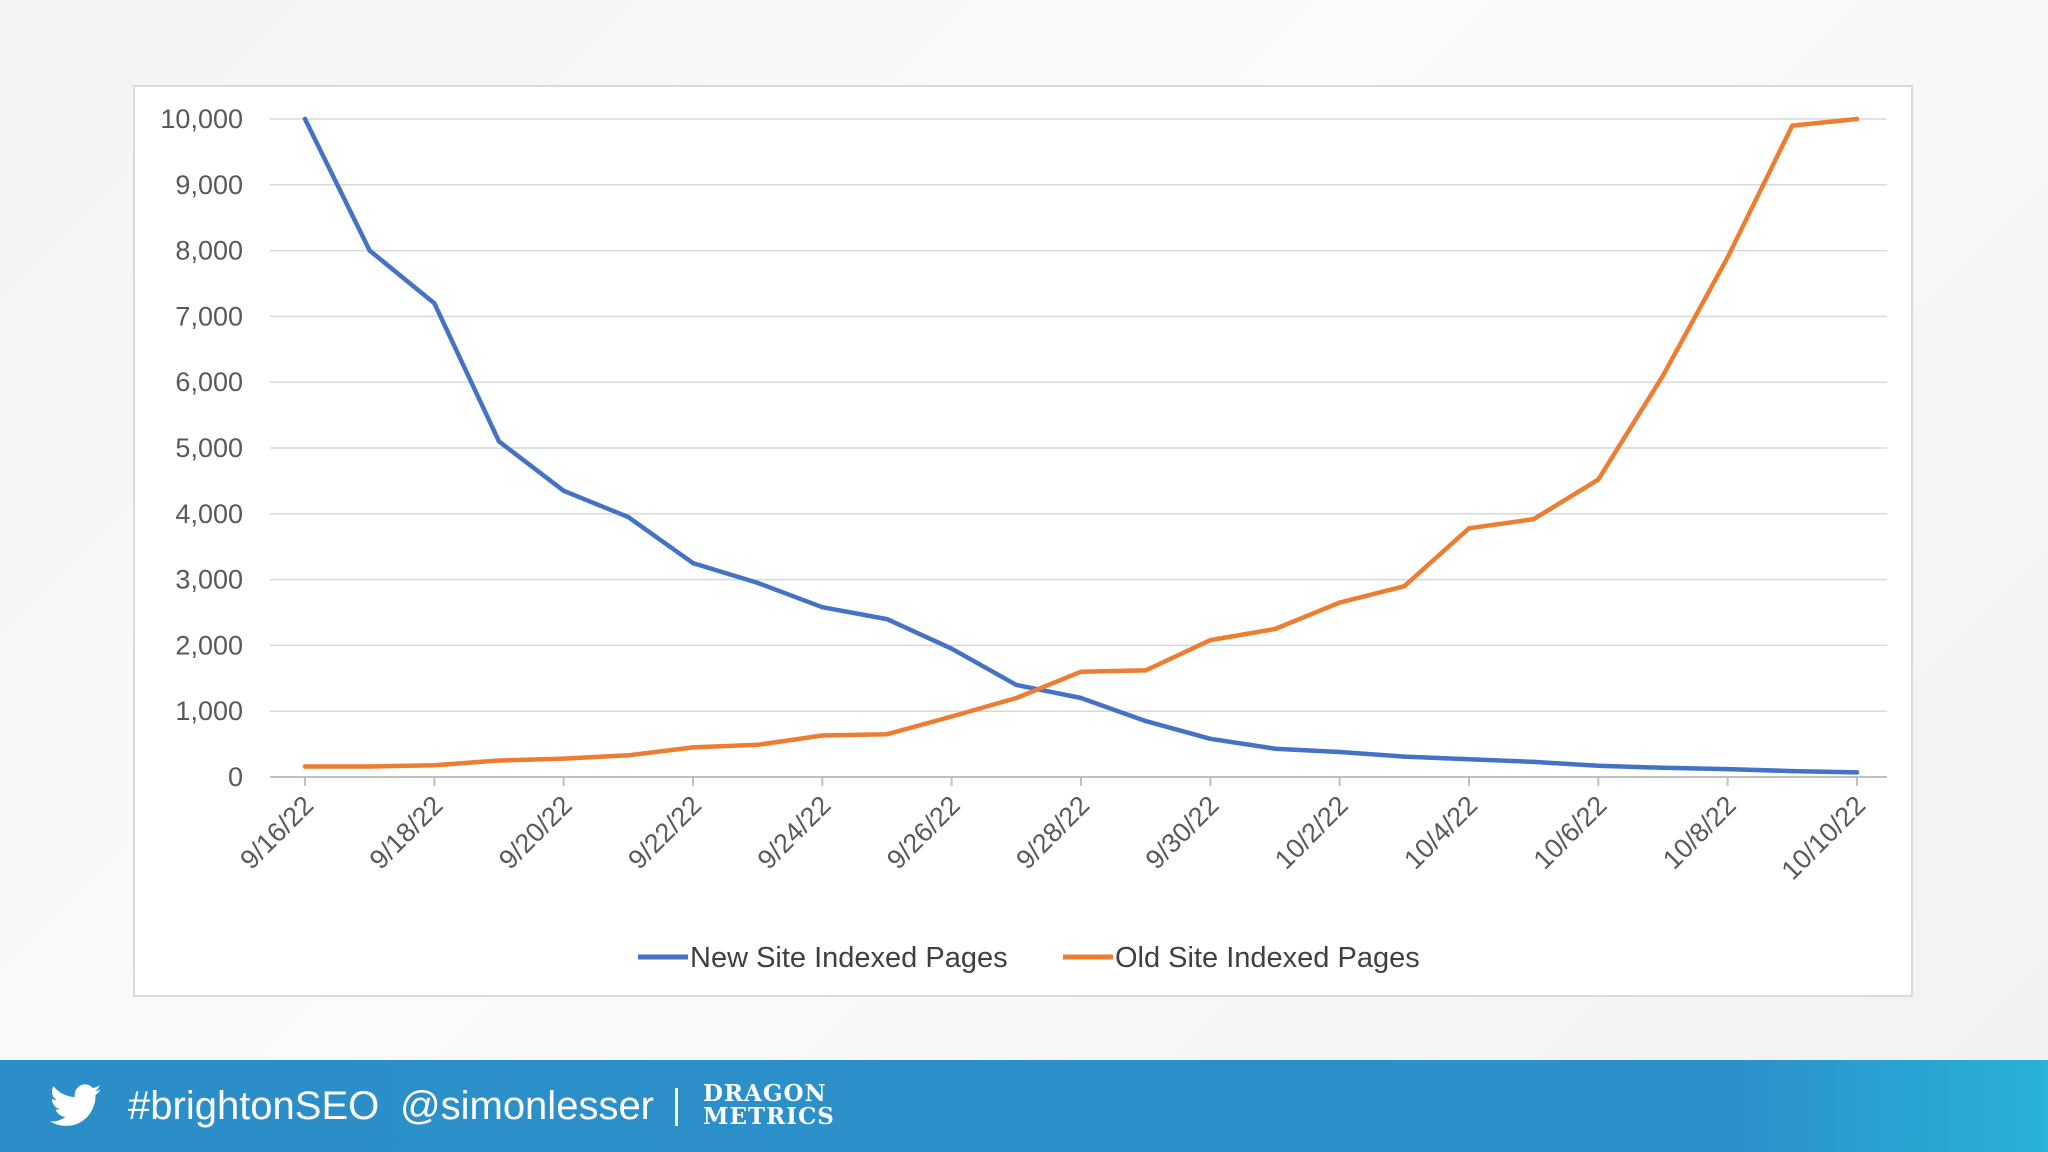  Describe the element at coordinates (923, 832) in the screenshot. I see `x-tick-label: 9/26/22` at that location.